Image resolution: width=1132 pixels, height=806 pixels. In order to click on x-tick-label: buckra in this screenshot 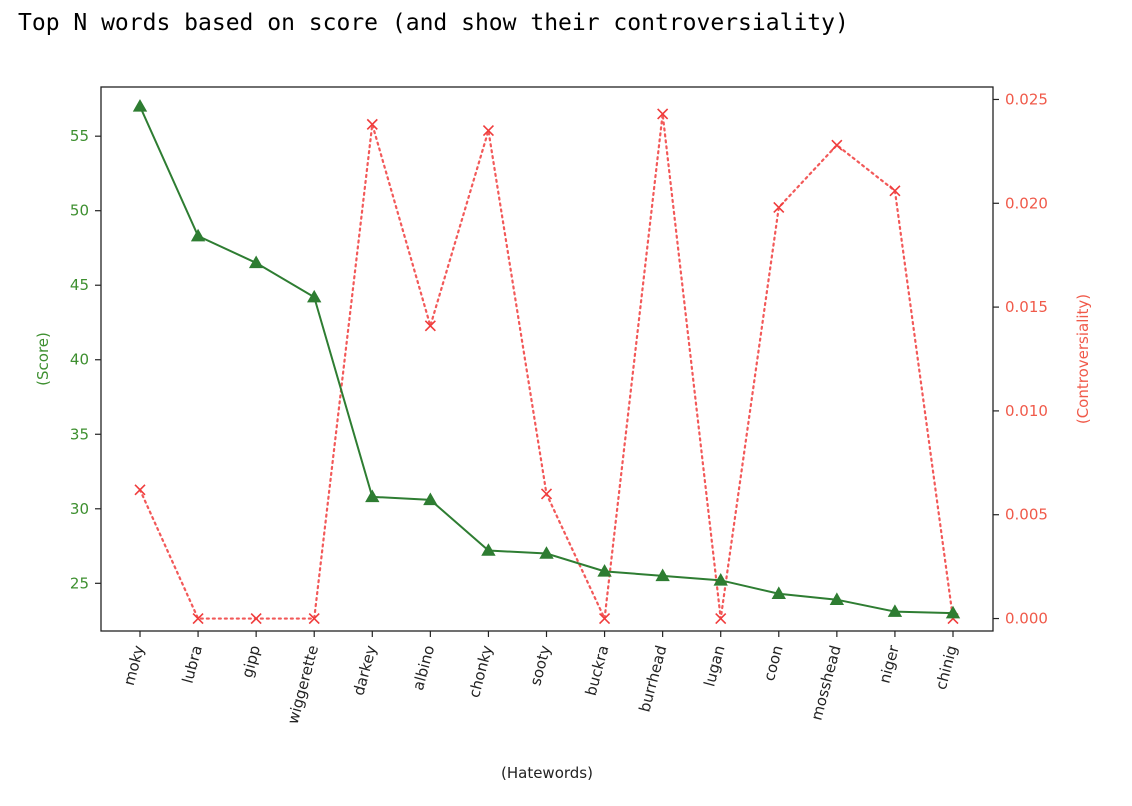, I will do `click(597, 670)`.